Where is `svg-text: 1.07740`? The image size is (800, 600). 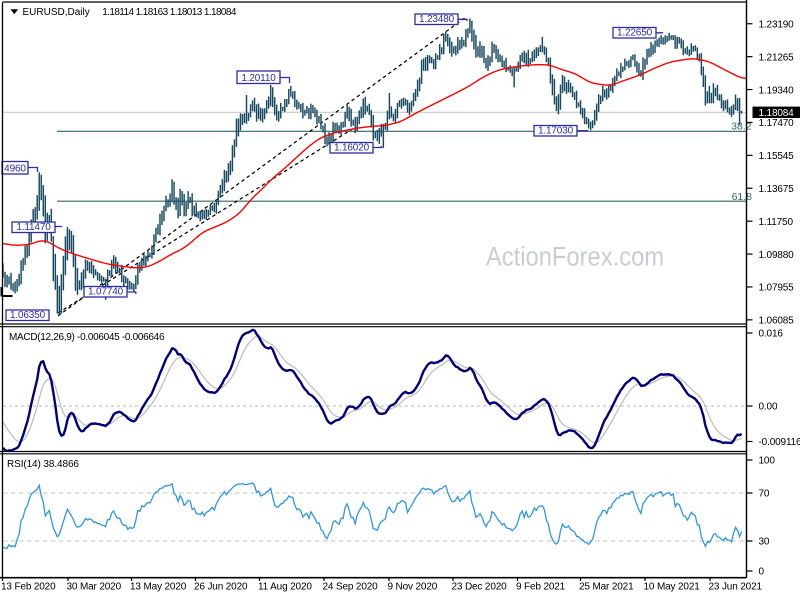 svg-text: 1.07740 is located at coordinates (106, 292).